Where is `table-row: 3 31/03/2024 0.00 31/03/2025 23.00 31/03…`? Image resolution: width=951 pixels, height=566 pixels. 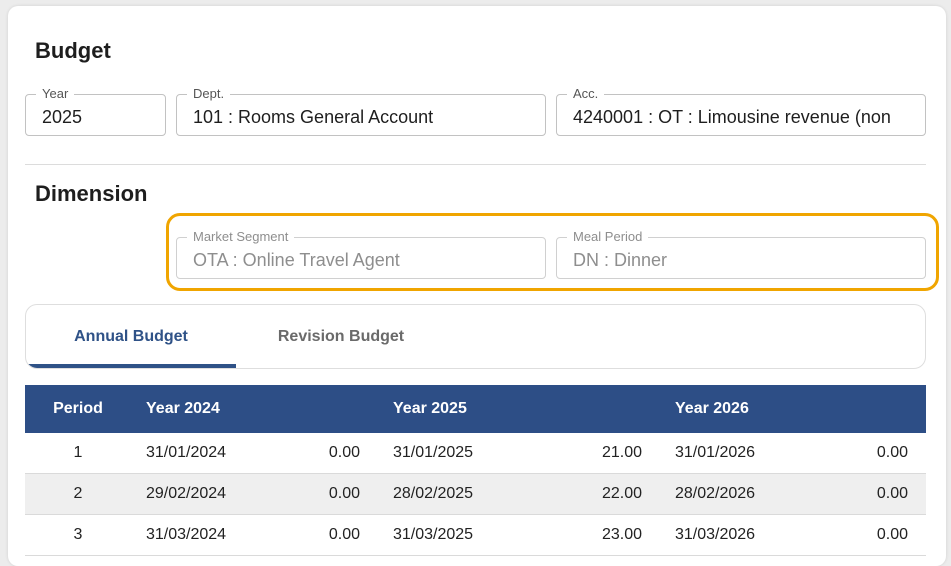 table-row: 3 31/03/2024 0.00 31/03/2025 23.00 31/03… is located at coordinates (475, 535).